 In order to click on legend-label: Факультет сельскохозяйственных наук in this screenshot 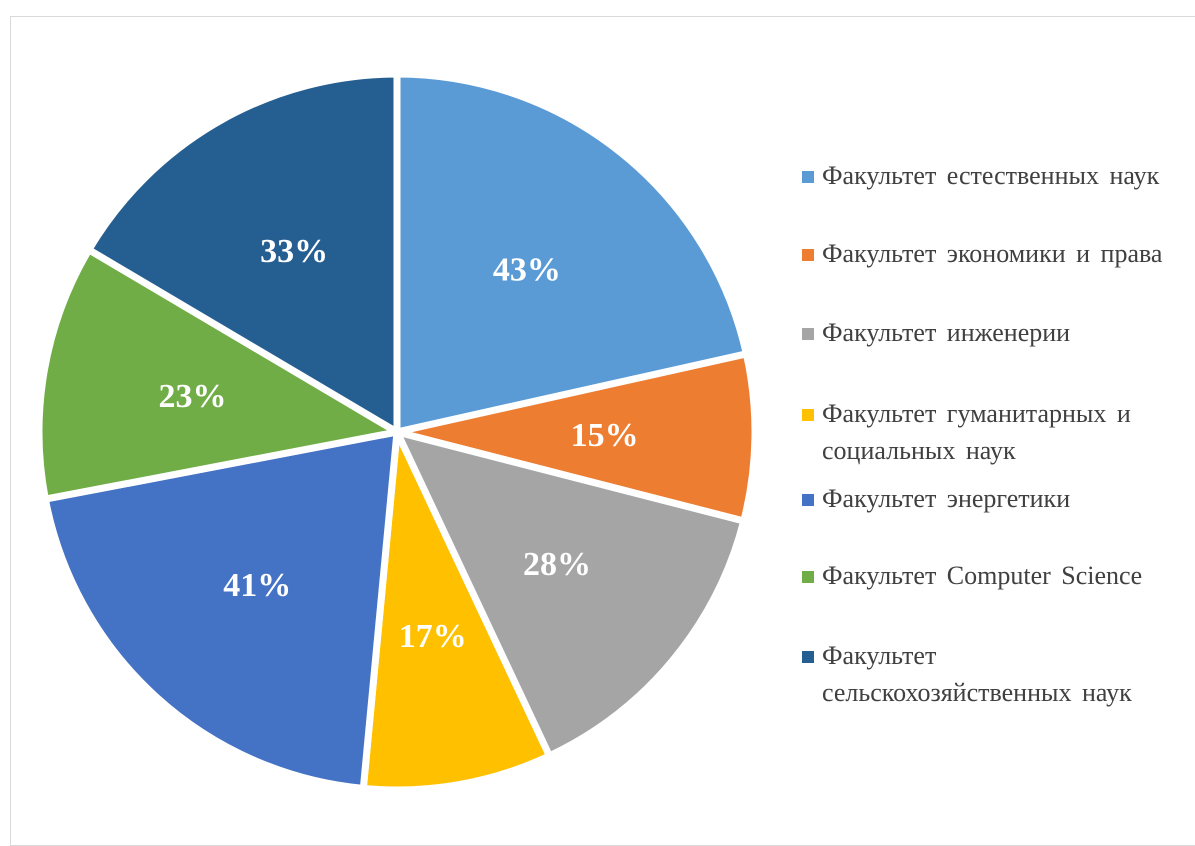, I will do `click(977, 674)`.